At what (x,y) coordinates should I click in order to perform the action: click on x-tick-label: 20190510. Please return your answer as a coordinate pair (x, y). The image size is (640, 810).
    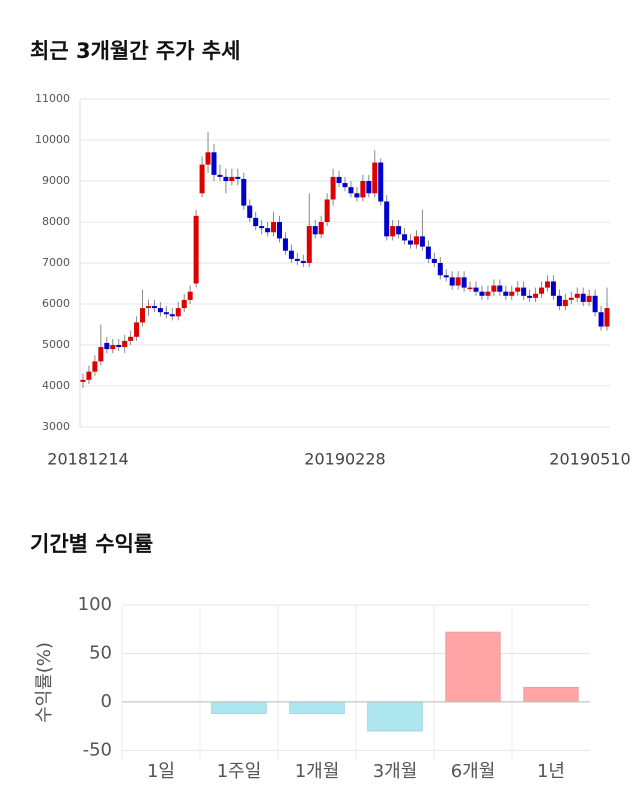
    Looking at the image, I should click on (589, 459).